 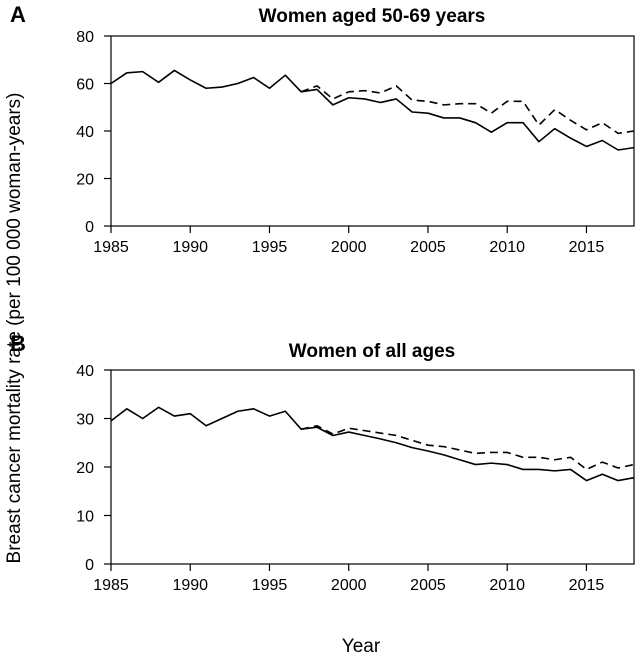 I want to click on panel-b-y-tick-label: 30, so click(x=85, y=420).